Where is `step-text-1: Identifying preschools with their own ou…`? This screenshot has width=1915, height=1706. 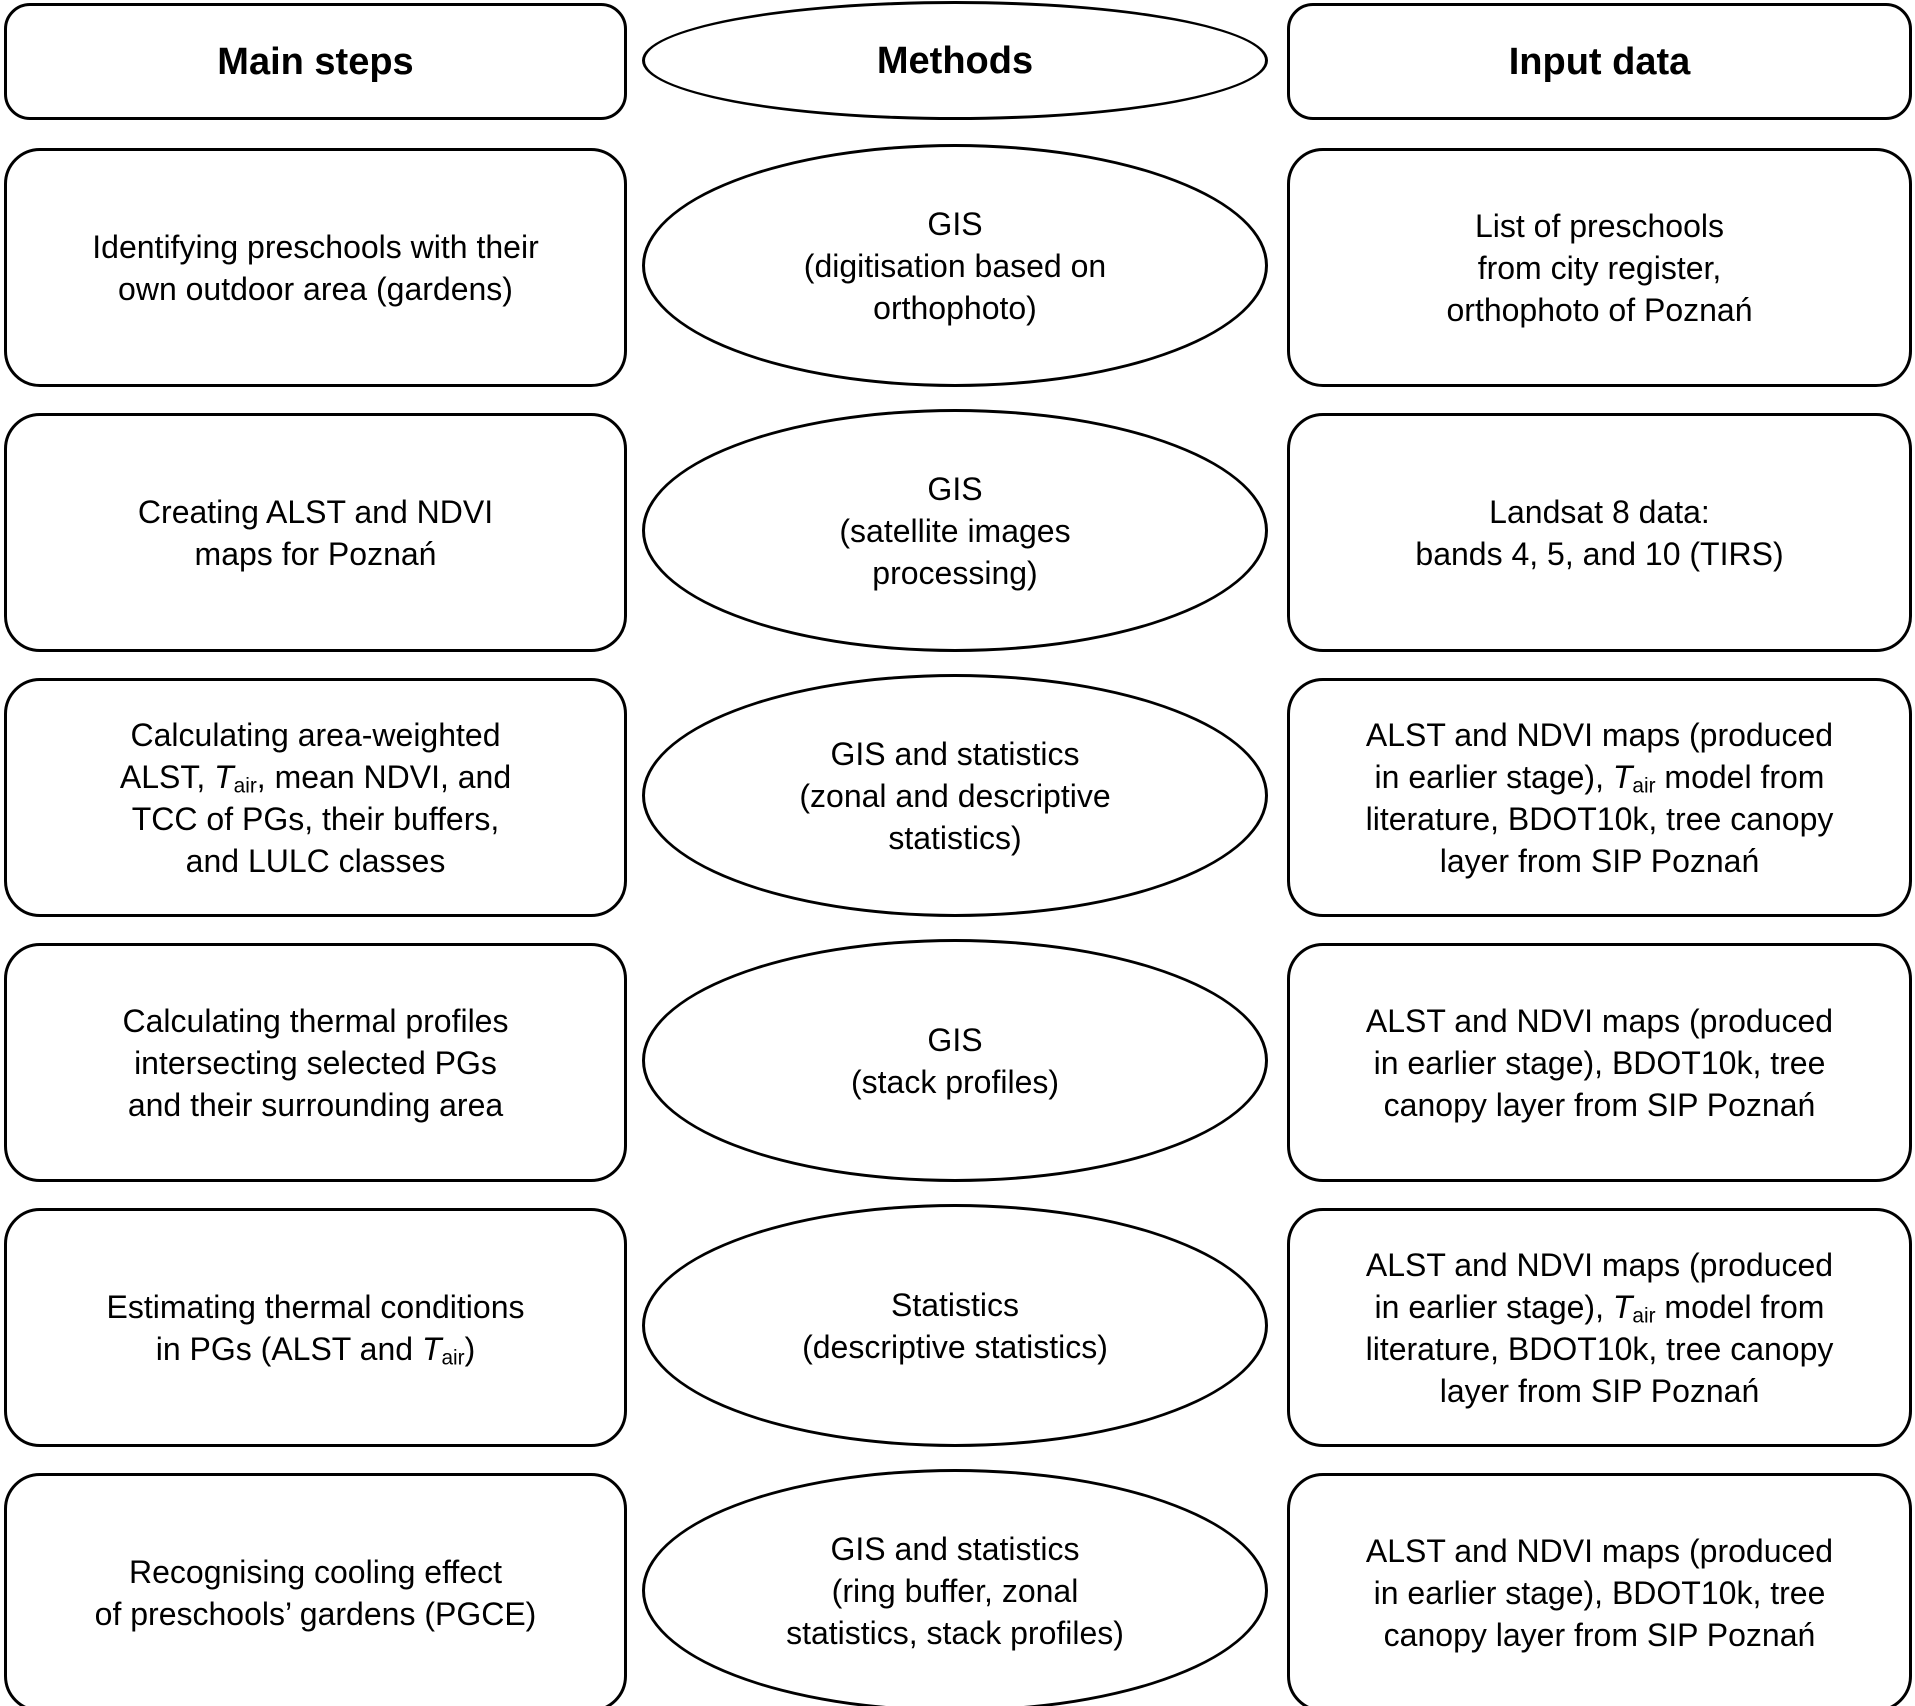 step-text-1: Identifying preschools with their own ou… is located at coordinates (315, 267).